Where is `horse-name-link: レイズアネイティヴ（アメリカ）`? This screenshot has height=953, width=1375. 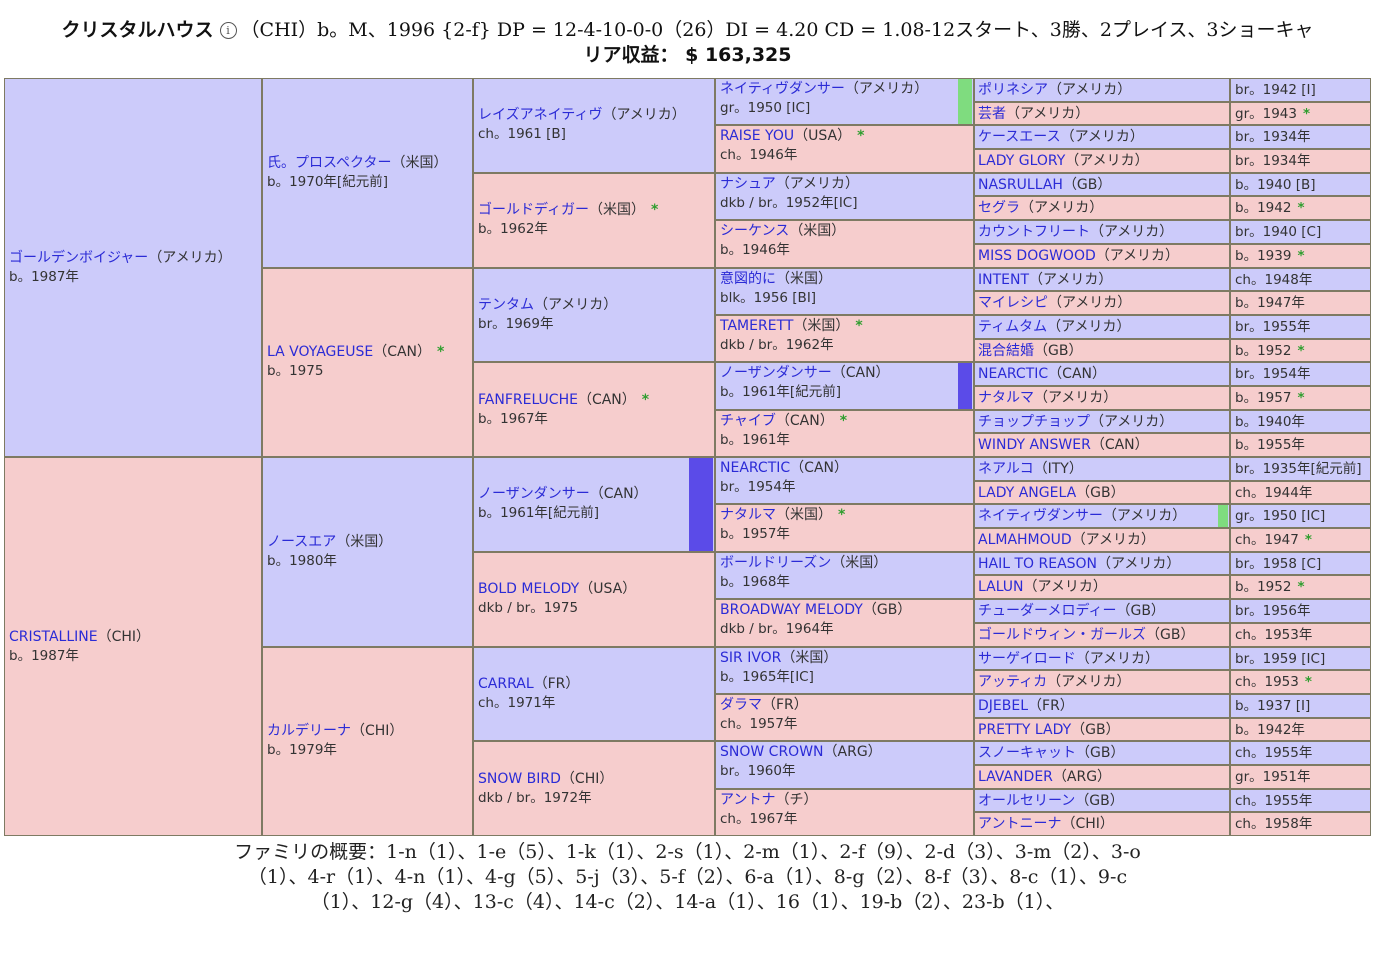
horse-name-link: レイズアネイティヴ（アメリカ） is located at coordinates (594, 115).